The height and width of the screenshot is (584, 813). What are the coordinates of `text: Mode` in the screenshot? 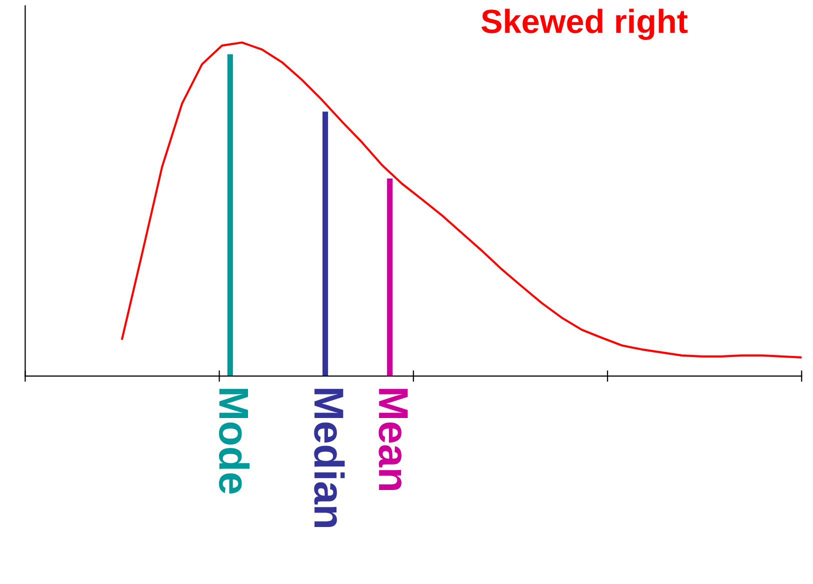 It's located at (234, 441).